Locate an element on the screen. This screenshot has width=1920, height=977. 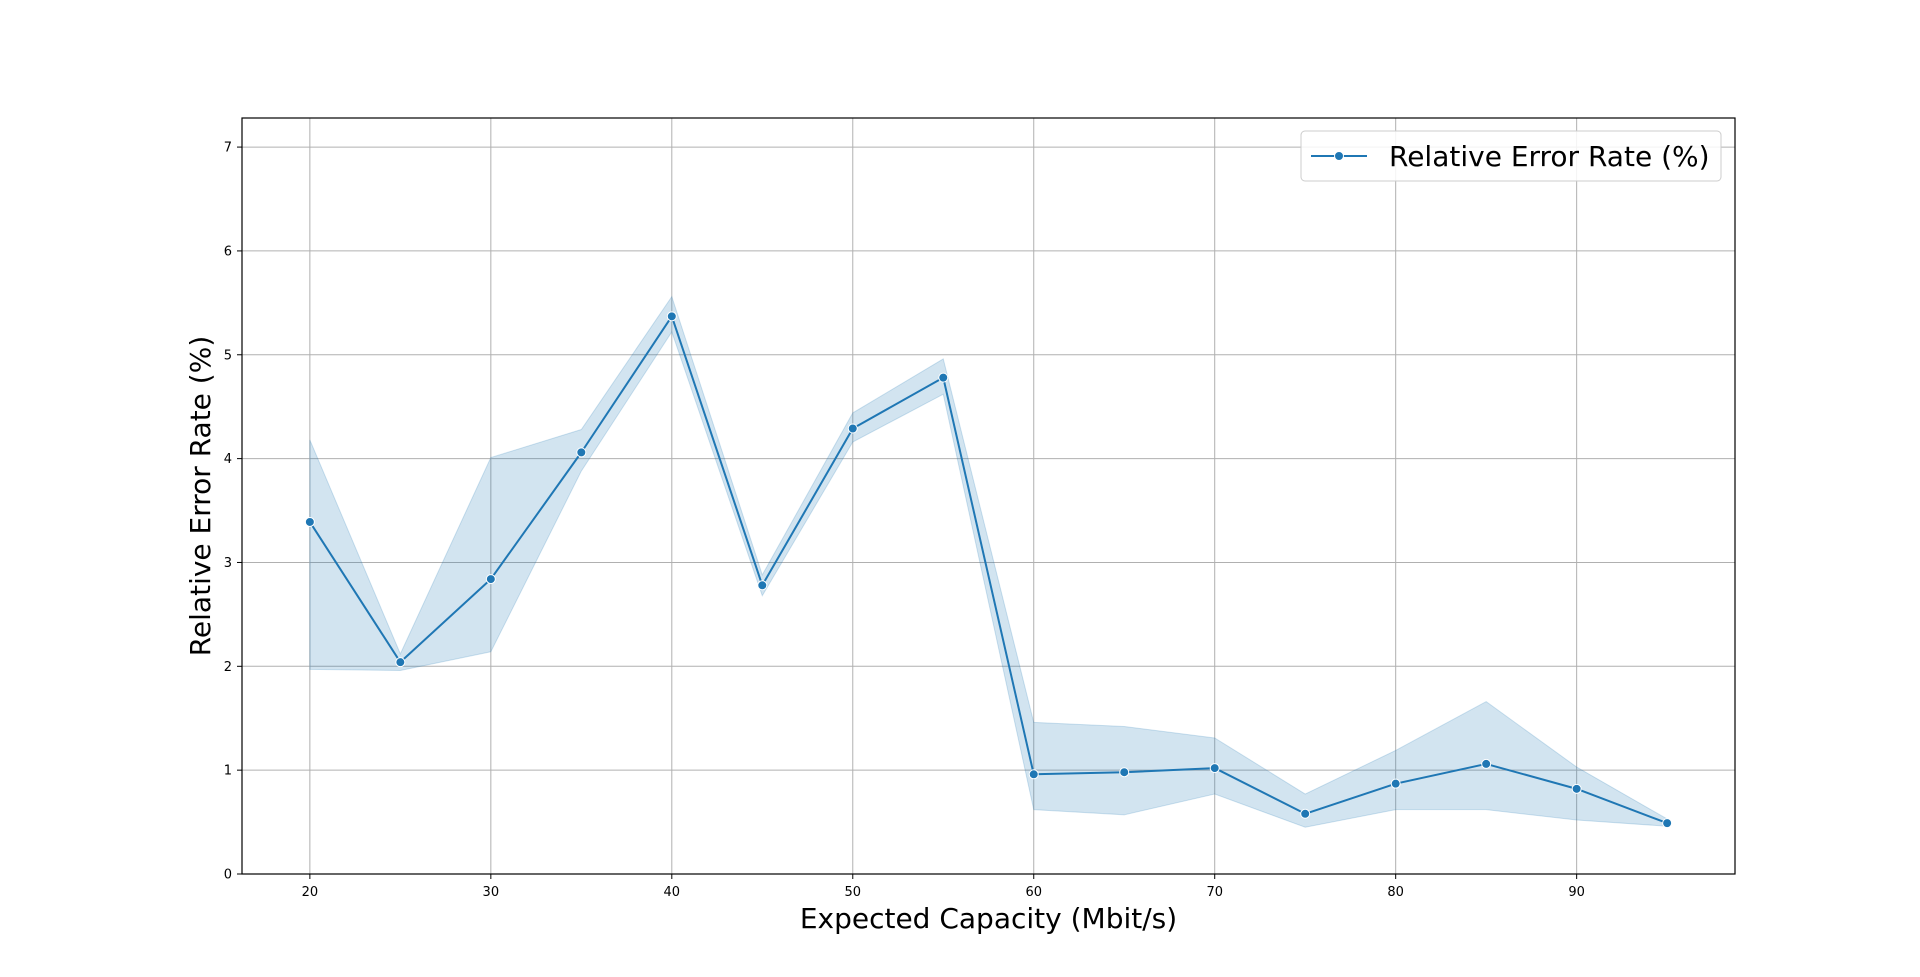
legend-marker-swatch is located at coordinates (1339, 156).